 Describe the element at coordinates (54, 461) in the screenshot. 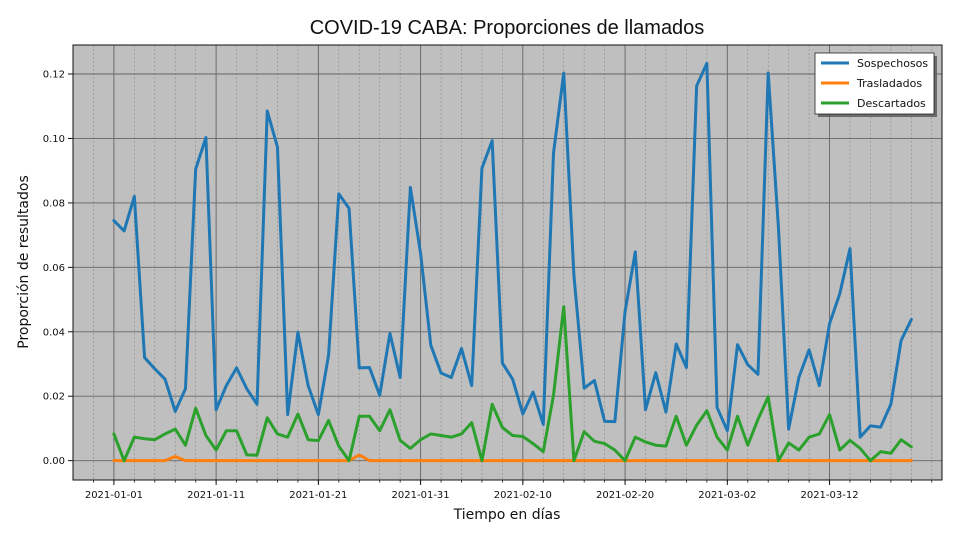

I see `y-tick-label: 0.00` at that location.